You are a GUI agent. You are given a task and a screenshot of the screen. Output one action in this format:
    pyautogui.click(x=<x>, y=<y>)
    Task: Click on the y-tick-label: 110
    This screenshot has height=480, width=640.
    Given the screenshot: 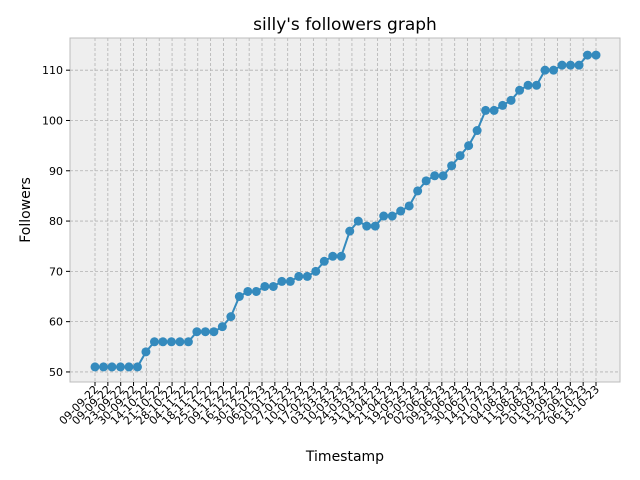 What is the action you would take?
    pyautogui.click(x=52, y=70)
    